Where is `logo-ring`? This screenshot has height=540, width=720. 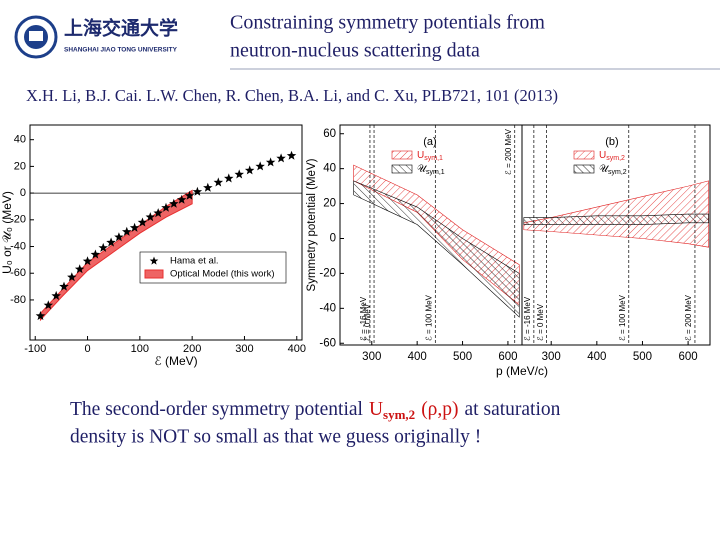 logo-ring is located at coordinates (36, 37).